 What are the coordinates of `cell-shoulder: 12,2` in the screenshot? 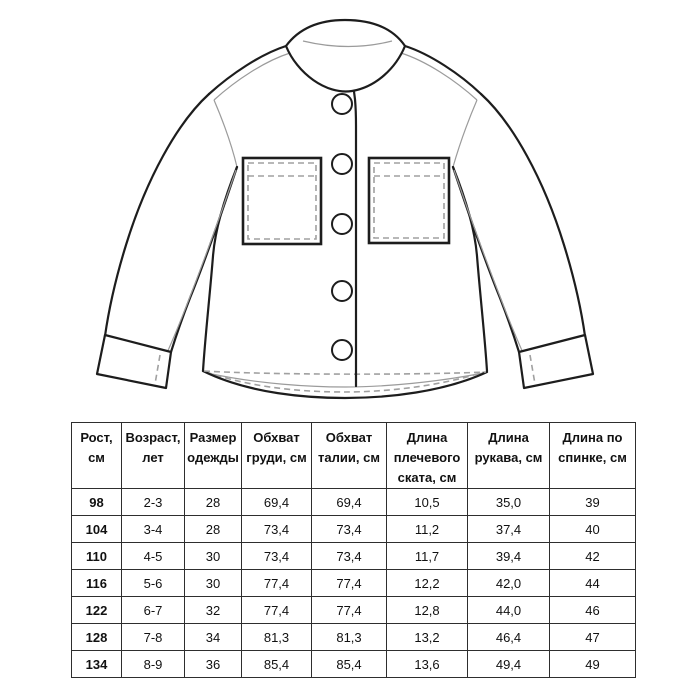 It's located at (427, 583).